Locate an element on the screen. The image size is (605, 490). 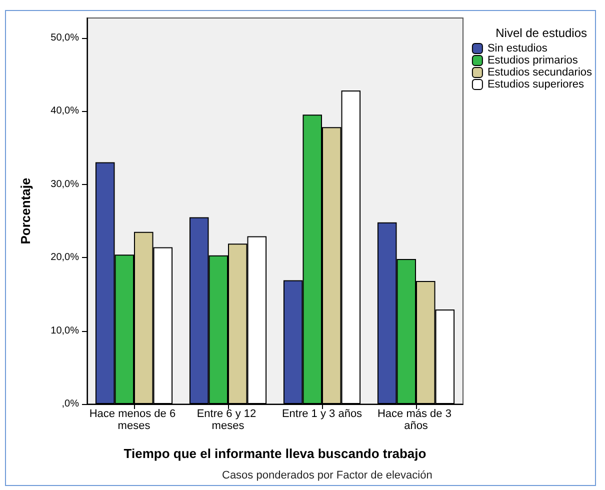
legend-label: Estudios superiores is located at coordinates (536, 84).